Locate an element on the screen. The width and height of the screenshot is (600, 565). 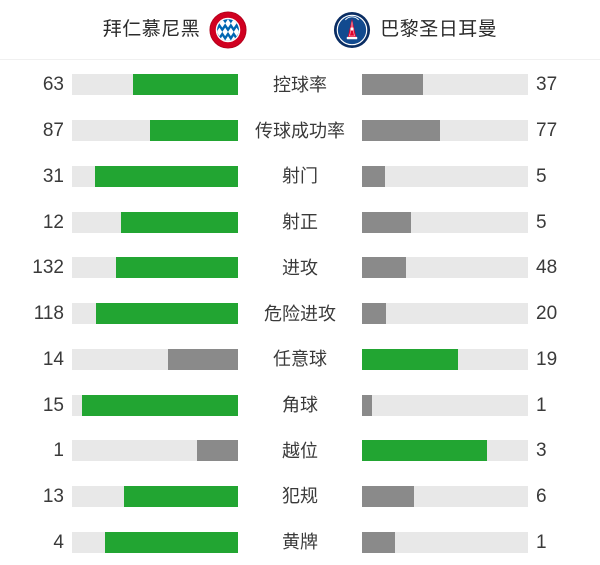
home-value: 14 is located at coordinates (53, 359).